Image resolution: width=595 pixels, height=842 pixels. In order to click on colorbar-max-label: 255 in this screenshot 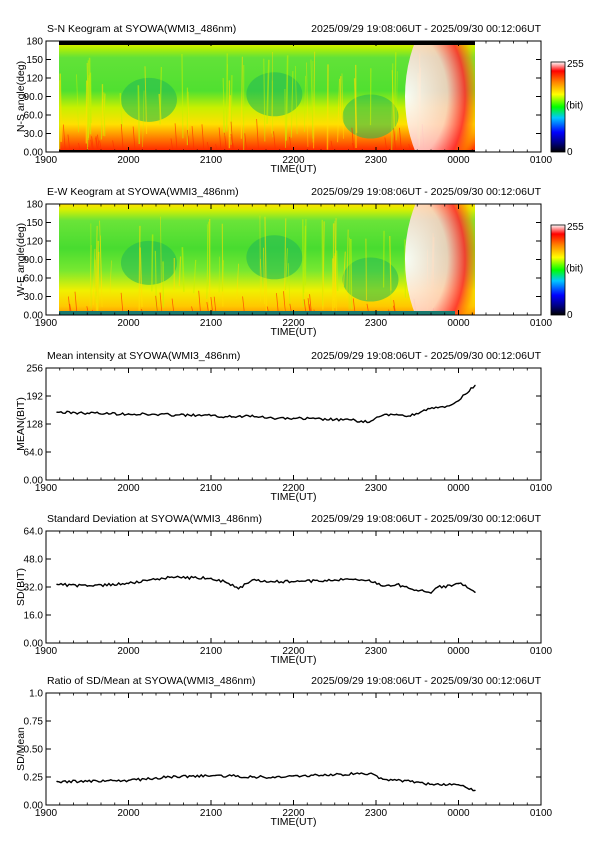, I will do `click(575, 227)`.